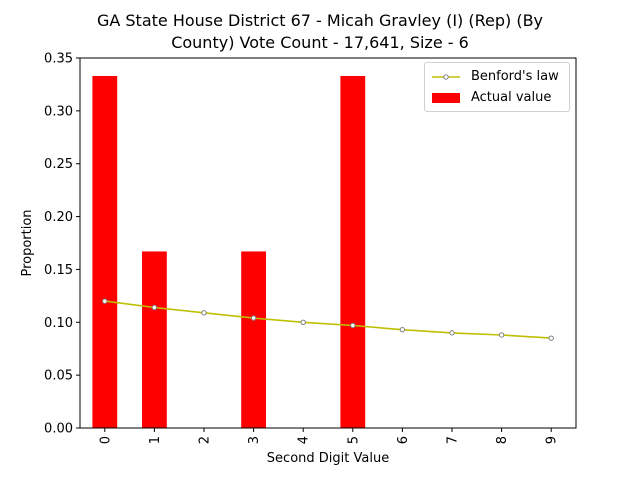  I want to click on x-tick-label: 3, so click(254, 440).